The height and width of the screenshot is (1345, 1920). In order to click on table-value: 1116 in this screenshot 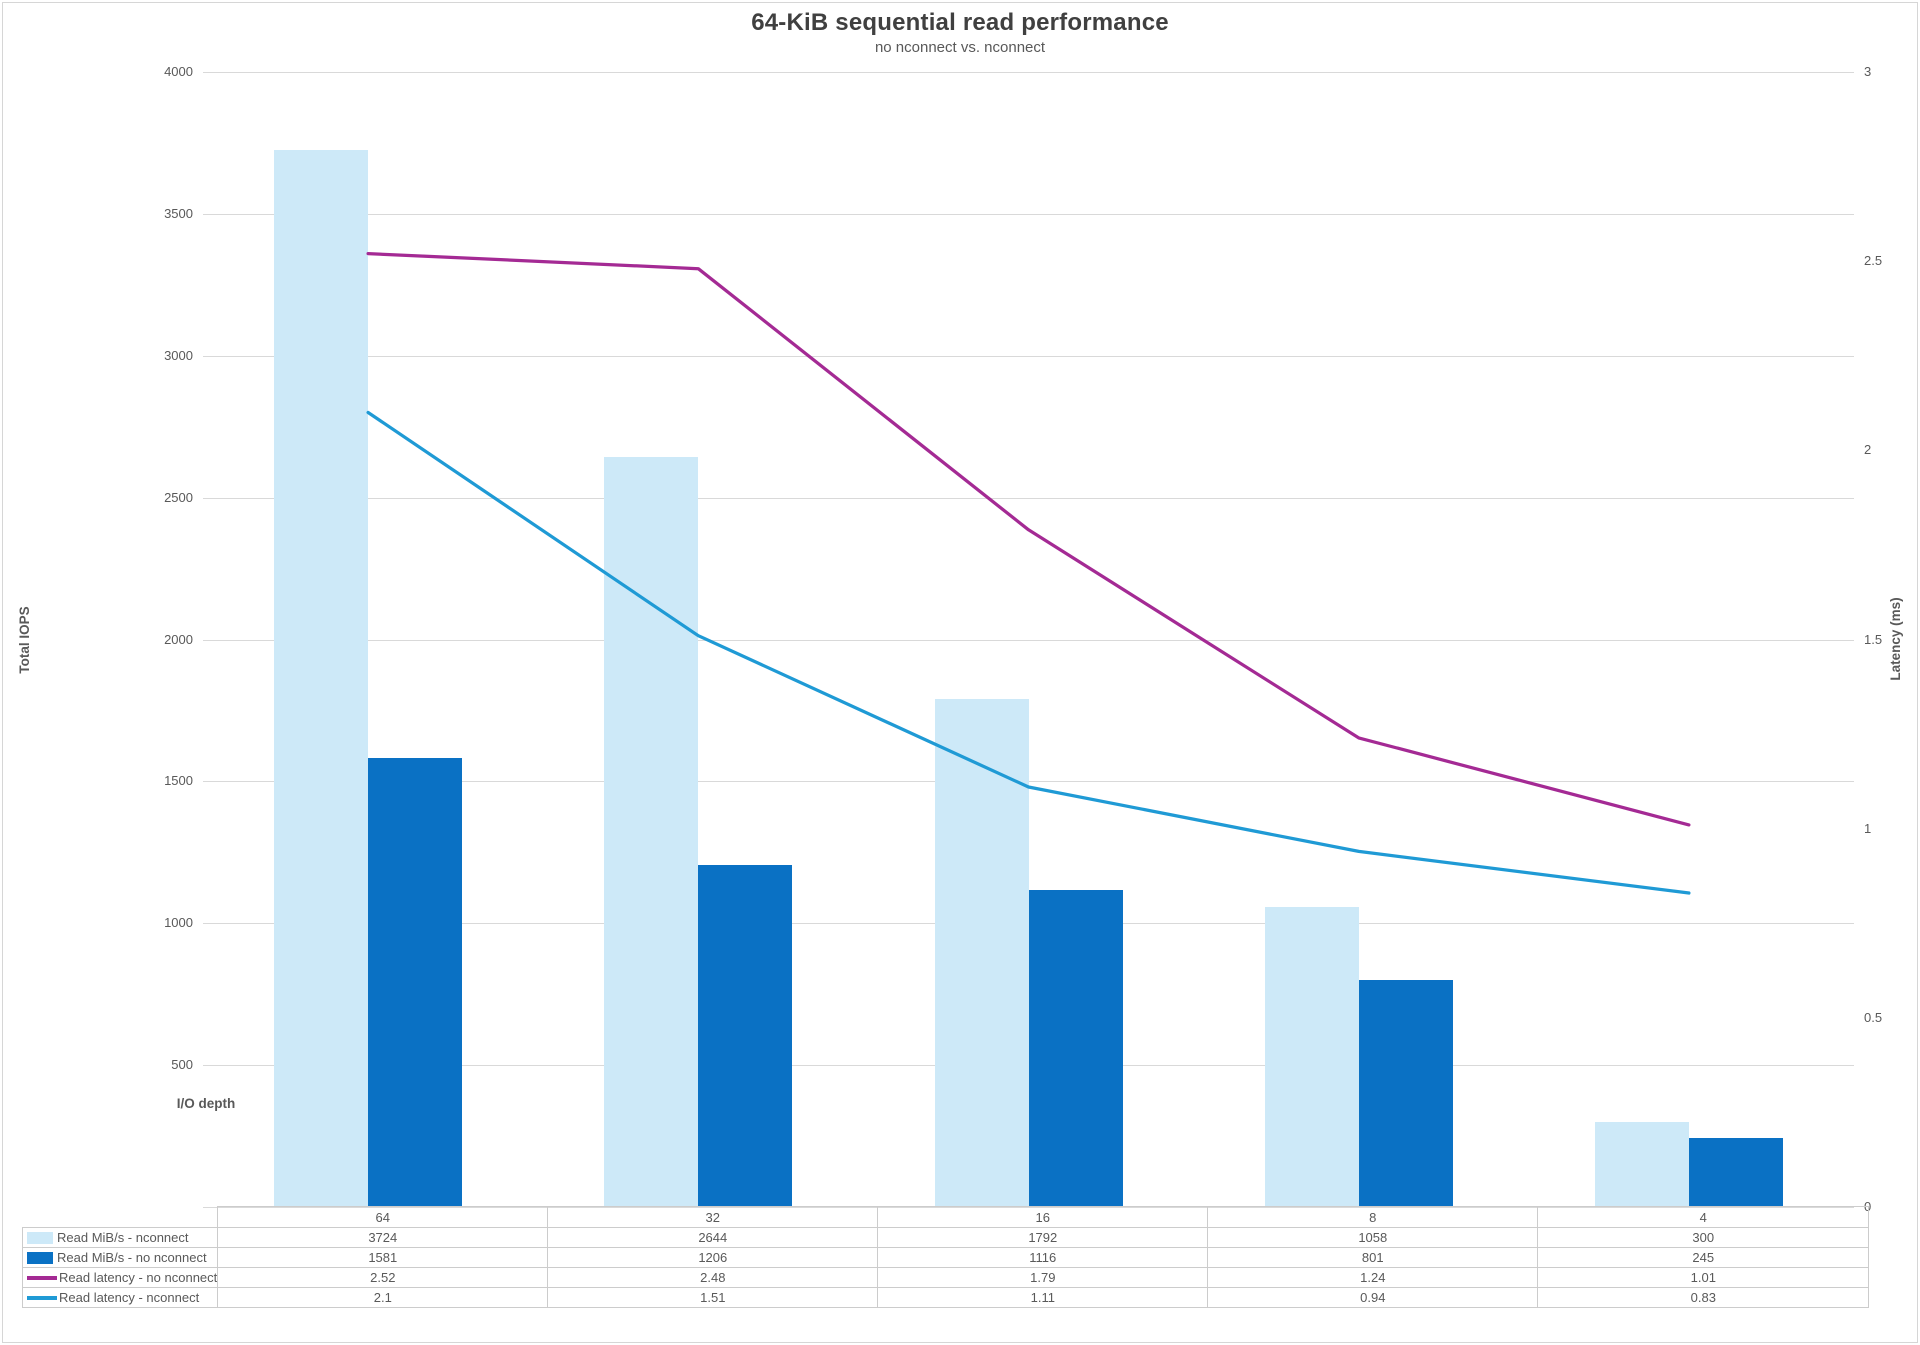, I will do `click(1043, 1257)`.